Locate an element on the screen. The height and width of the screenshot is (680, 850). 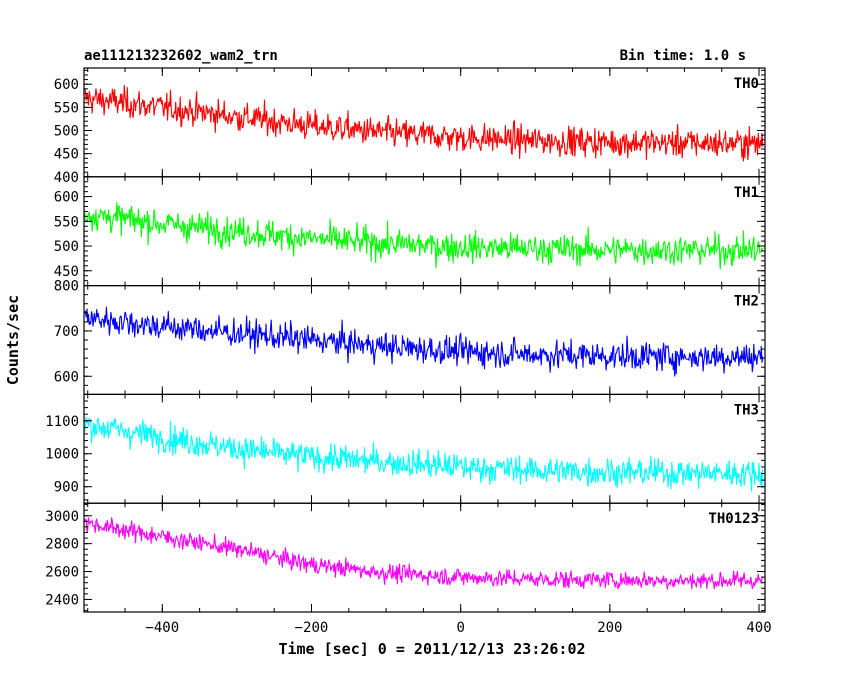
y-tick-label: 1100 is located at coordinates (62, 422).